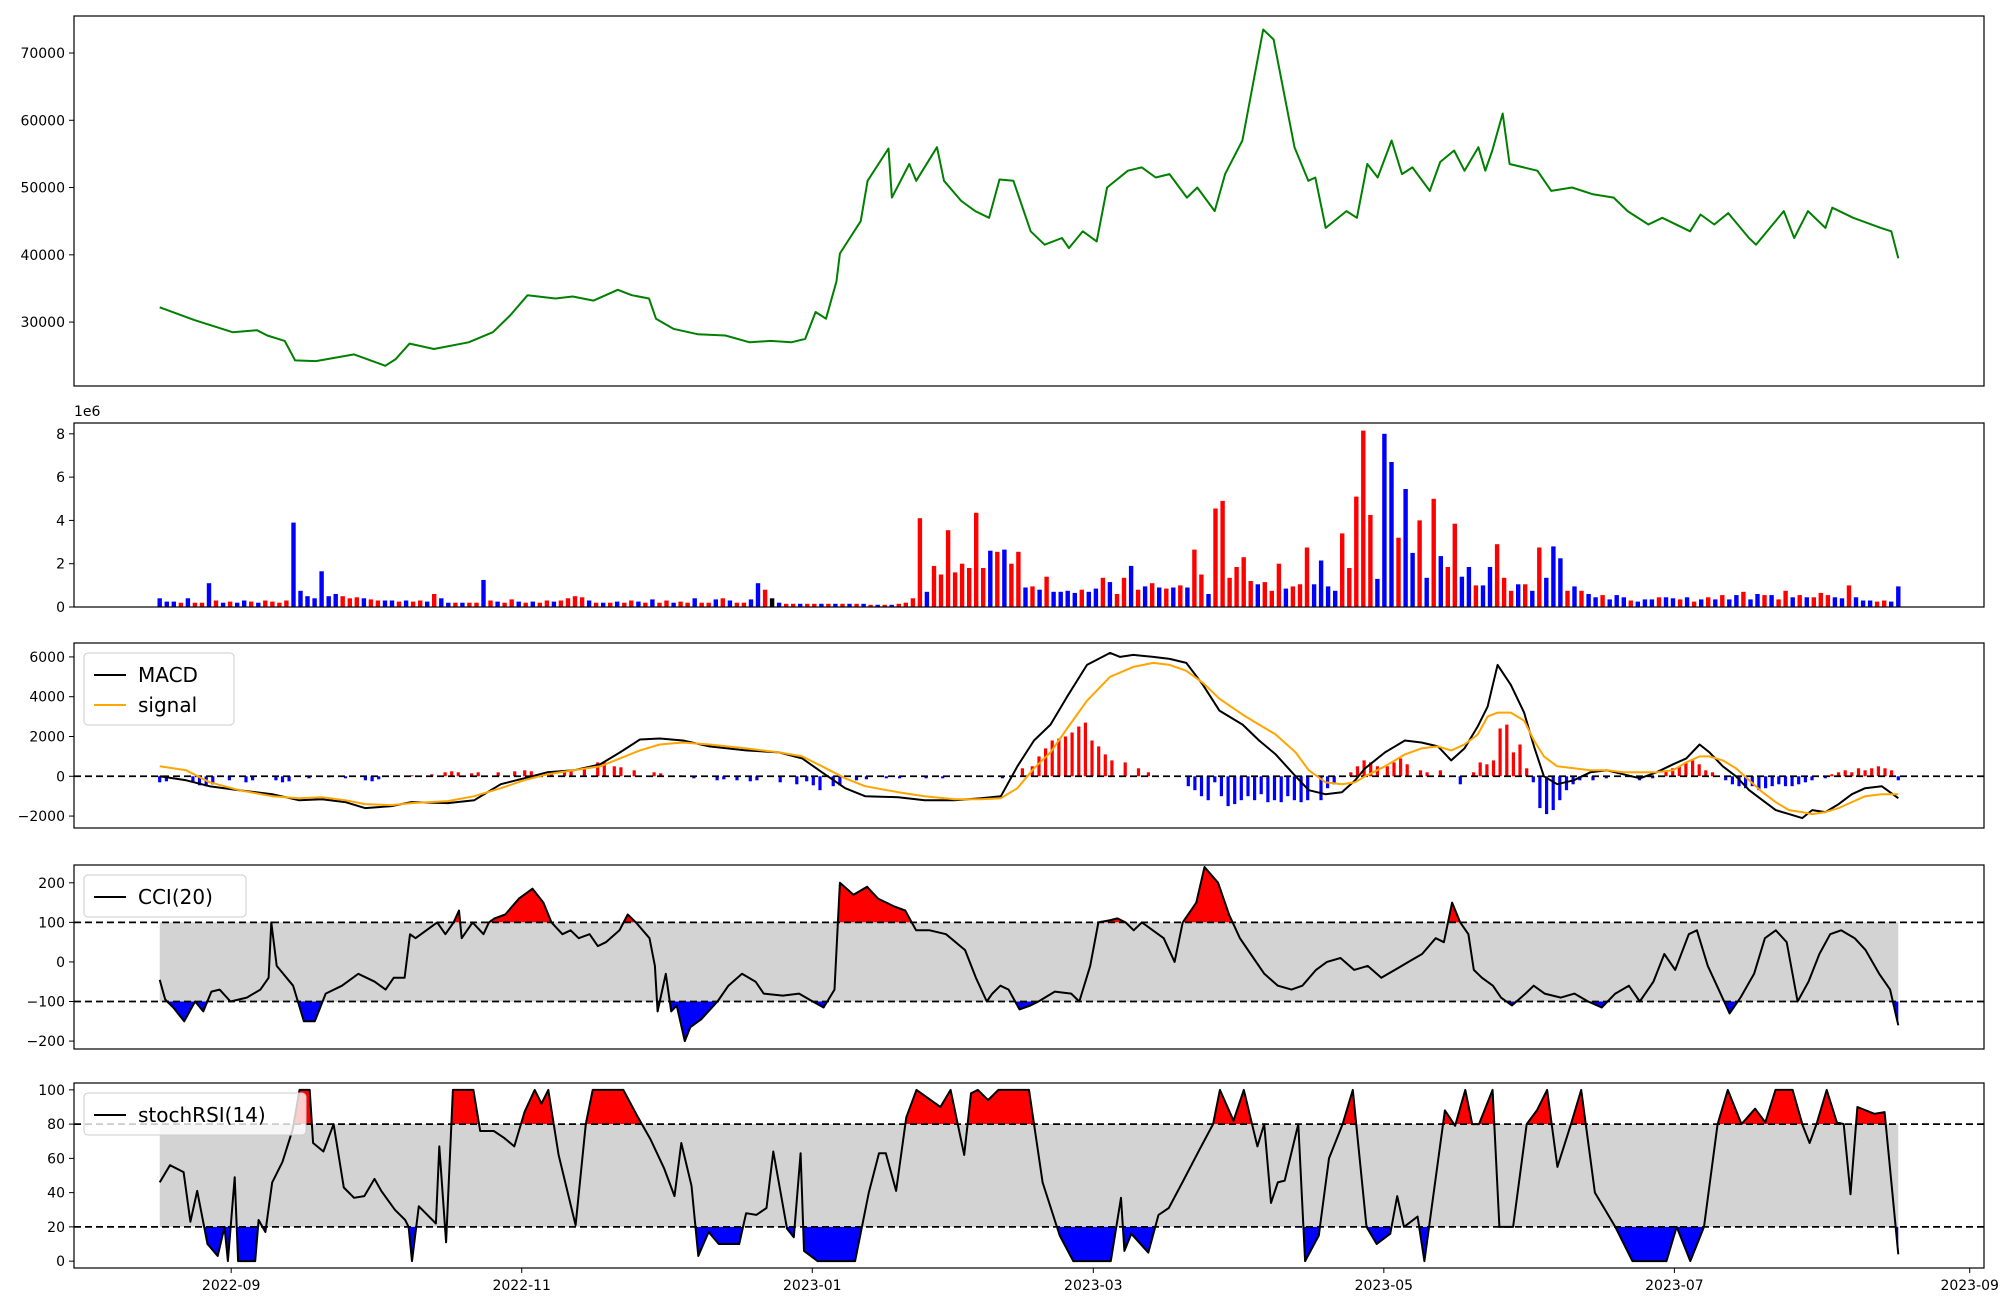 Image resolution: width=2000 pixels, height=1300 pixels. I want to click on overbought-fill, so click(1207, 895).